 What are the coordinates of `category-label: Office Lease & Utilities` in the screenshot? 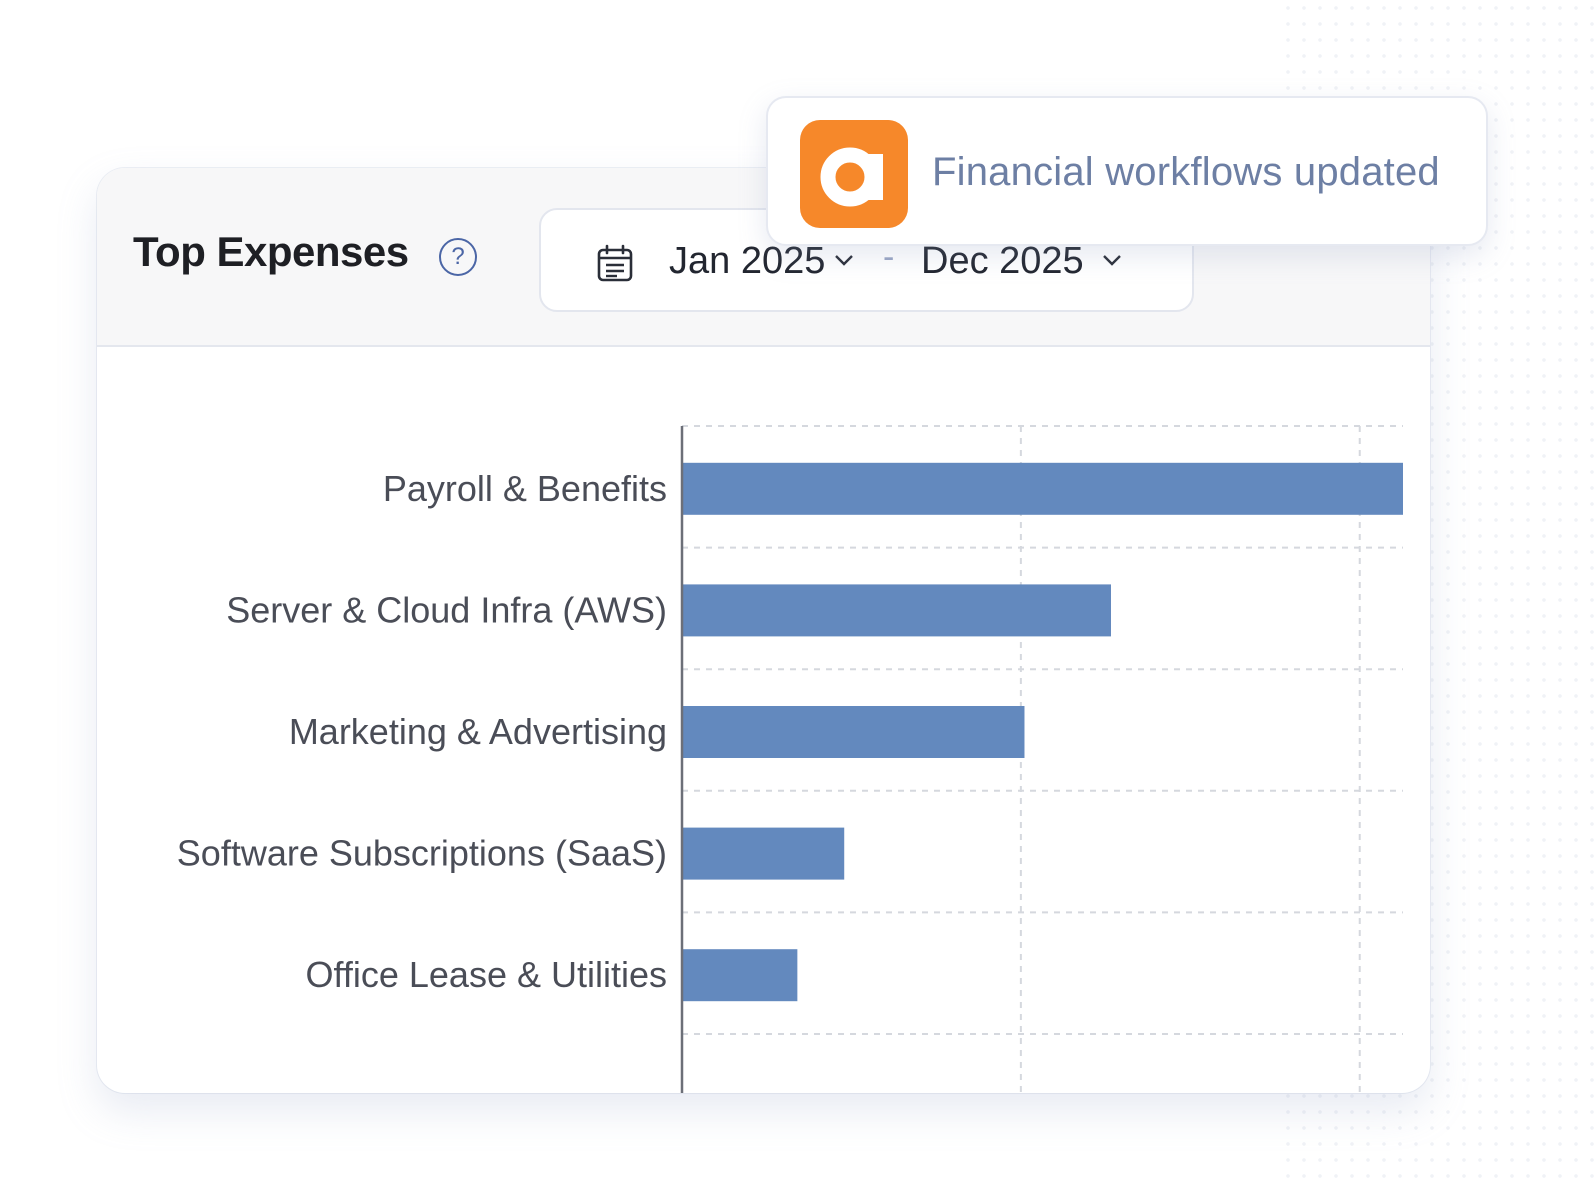 It's located at (487, 974).